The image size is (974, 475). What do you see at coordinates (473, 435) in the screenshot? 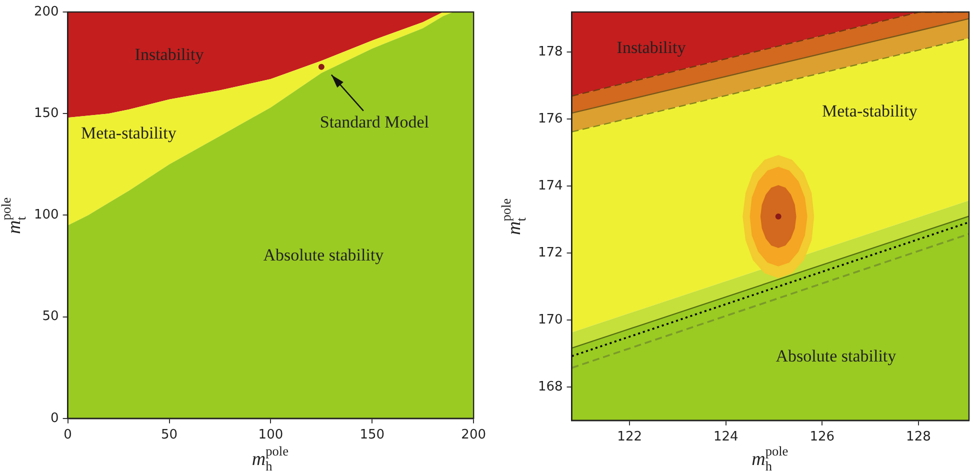
I see `x-tick-label: 200` at bounding box center [473, 435].